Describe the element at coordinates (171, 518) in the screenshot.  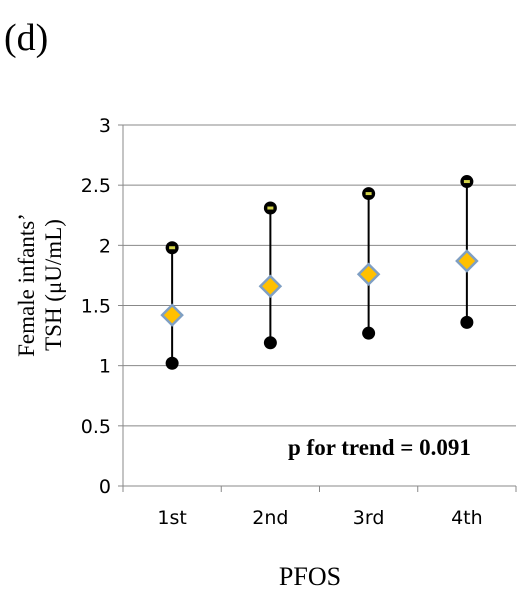
I see `x-tick-label: 1st` at that location.